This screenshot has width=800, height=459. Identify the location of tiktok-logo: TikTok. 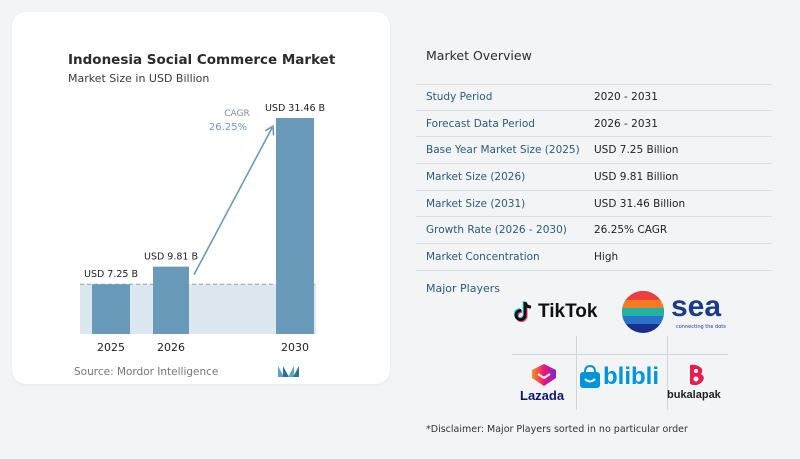
(555, 312).